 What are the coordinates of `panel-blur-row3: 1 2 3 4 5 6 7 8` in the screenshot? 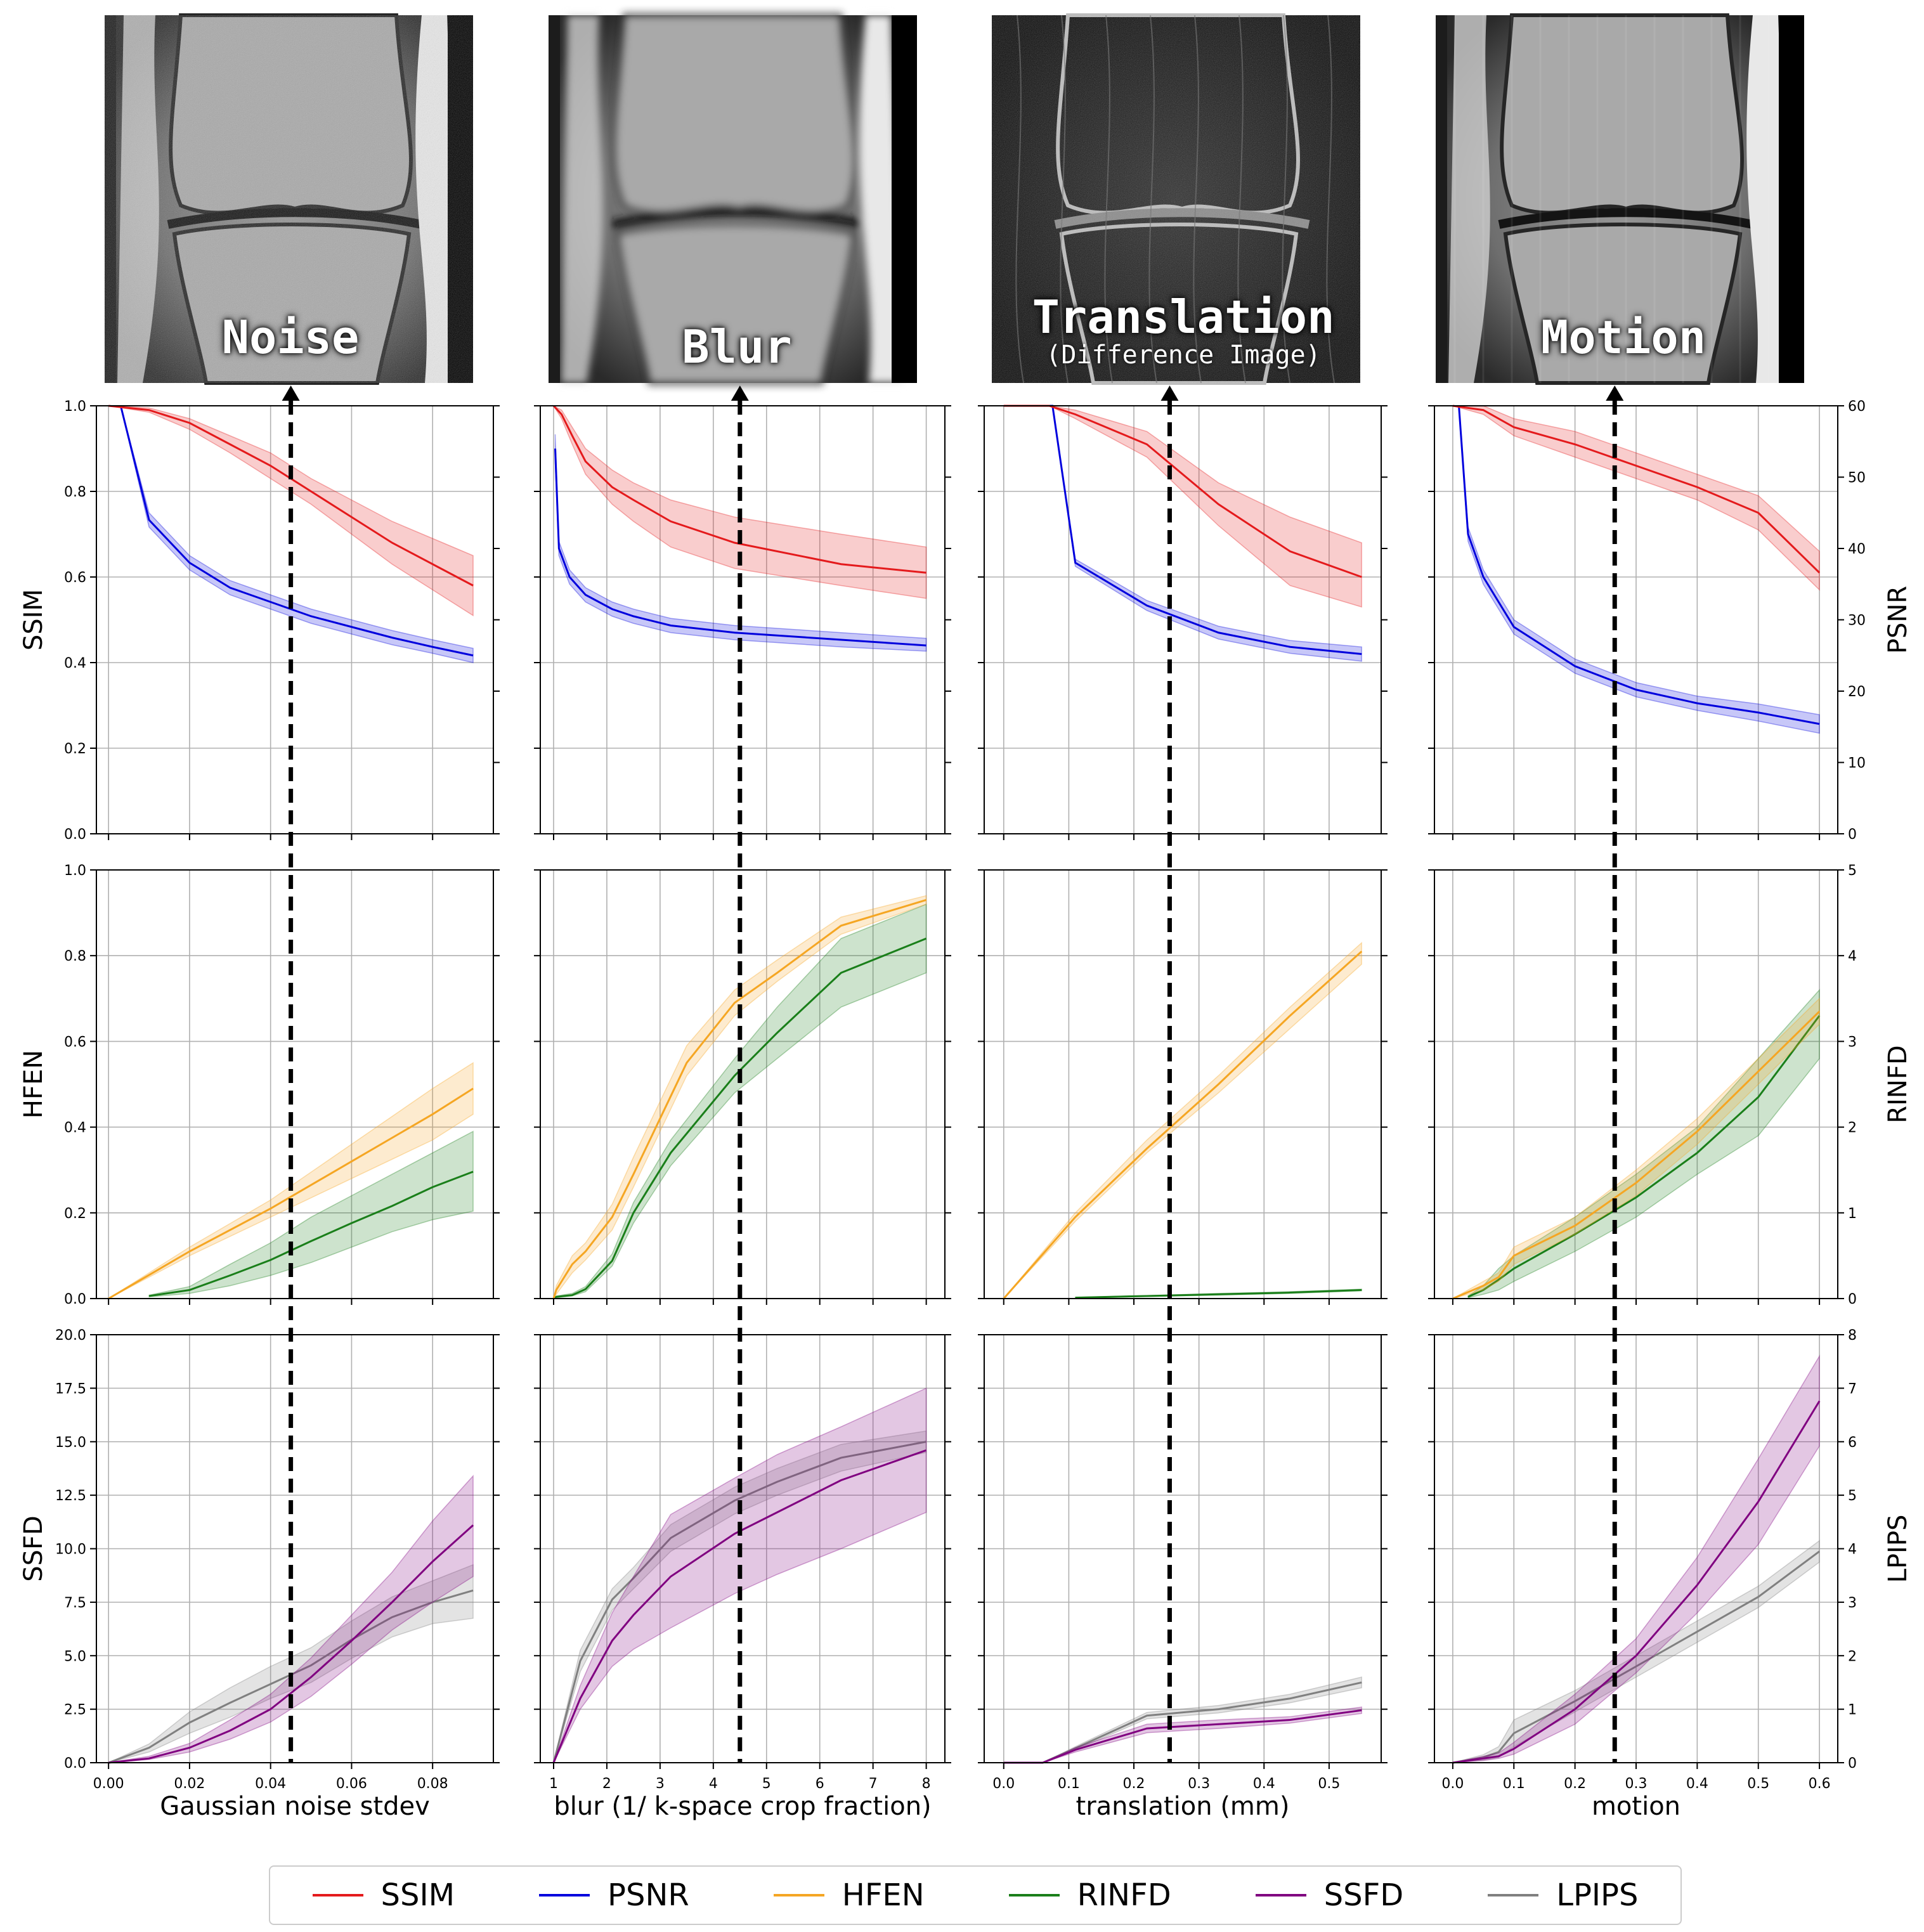 It's located at (742, 1563).